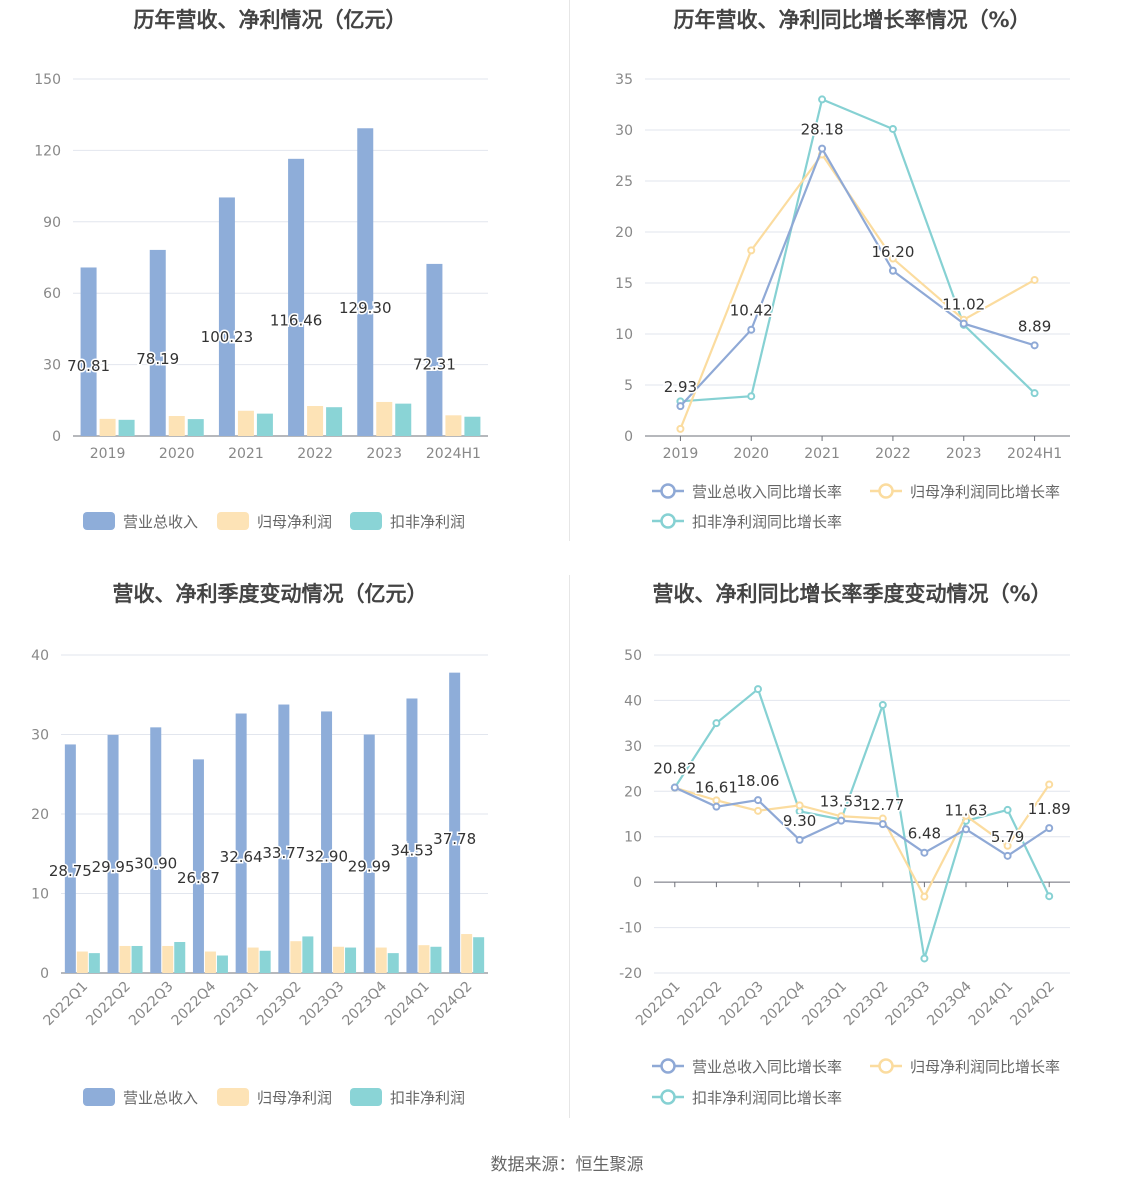  What do you see at coordinates (799, 821) in the screenshot?
I see `point-value-label: 9.30` at bounding box center [799, 821].